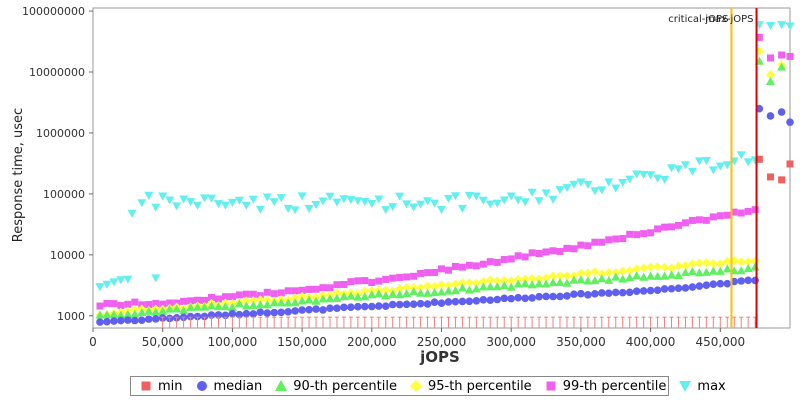 The width and height of the screenshot is (800, 400). What do you see at coordinates (479, 386) in the screenshot?
I see `legend-label: 95-th percentile` at bounding box center [479, 386].